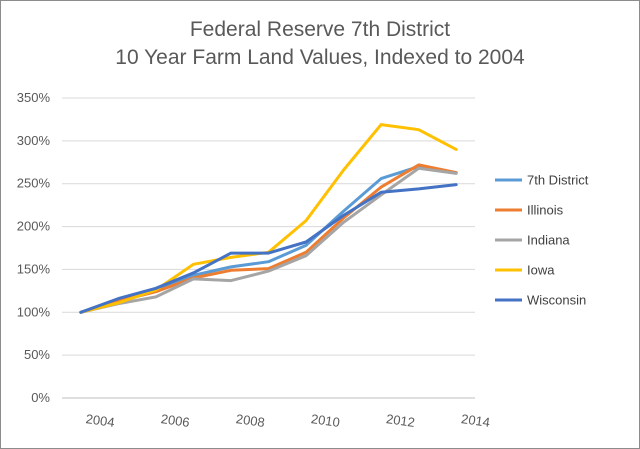 The image size is (640, 449). Describe the element at coordinates (34, 183) in the screenshot. I see `y-tick-label: 250%` at that location.